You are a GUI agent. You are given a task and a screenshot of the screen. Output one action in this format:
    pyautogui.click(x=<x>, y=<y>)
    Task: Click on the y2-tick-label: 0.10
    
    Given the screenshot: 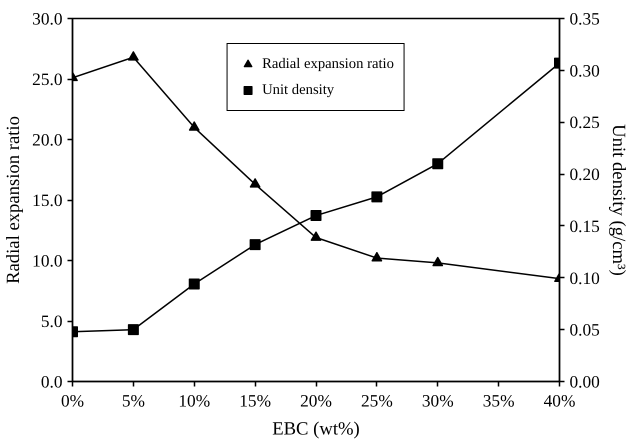 What is the action you would take?
    pyautogui.click(x=585, y=278)
    